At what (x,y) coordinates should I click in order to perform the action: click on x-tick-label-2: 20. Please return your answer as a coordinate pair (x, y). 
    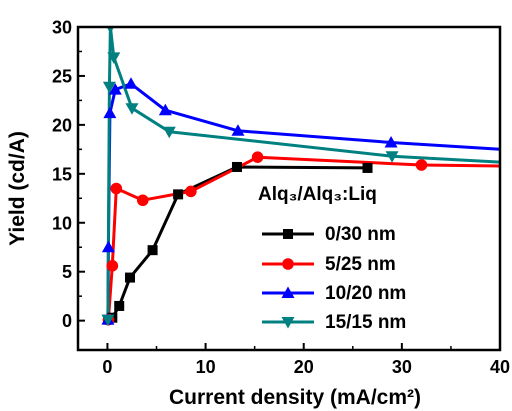
    Looking at the image, I should click on (304, 367).